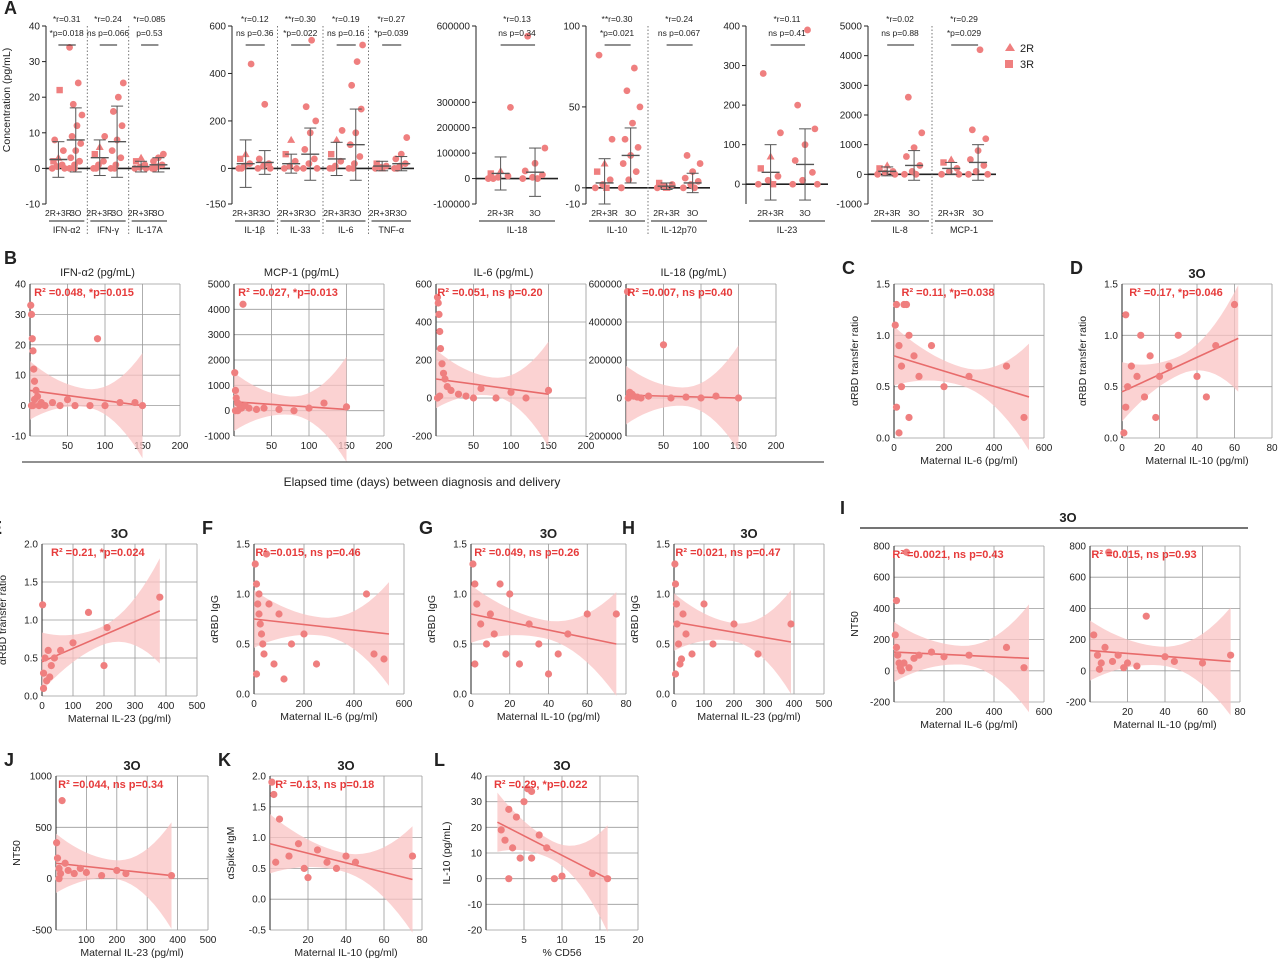 This screenshot has height=964, width=1280. What do you see at coordinates (948, 293) in the screenshot?
I see `stats-label: R² =0.11, *p=0.038` at bounding box center [948, 293].